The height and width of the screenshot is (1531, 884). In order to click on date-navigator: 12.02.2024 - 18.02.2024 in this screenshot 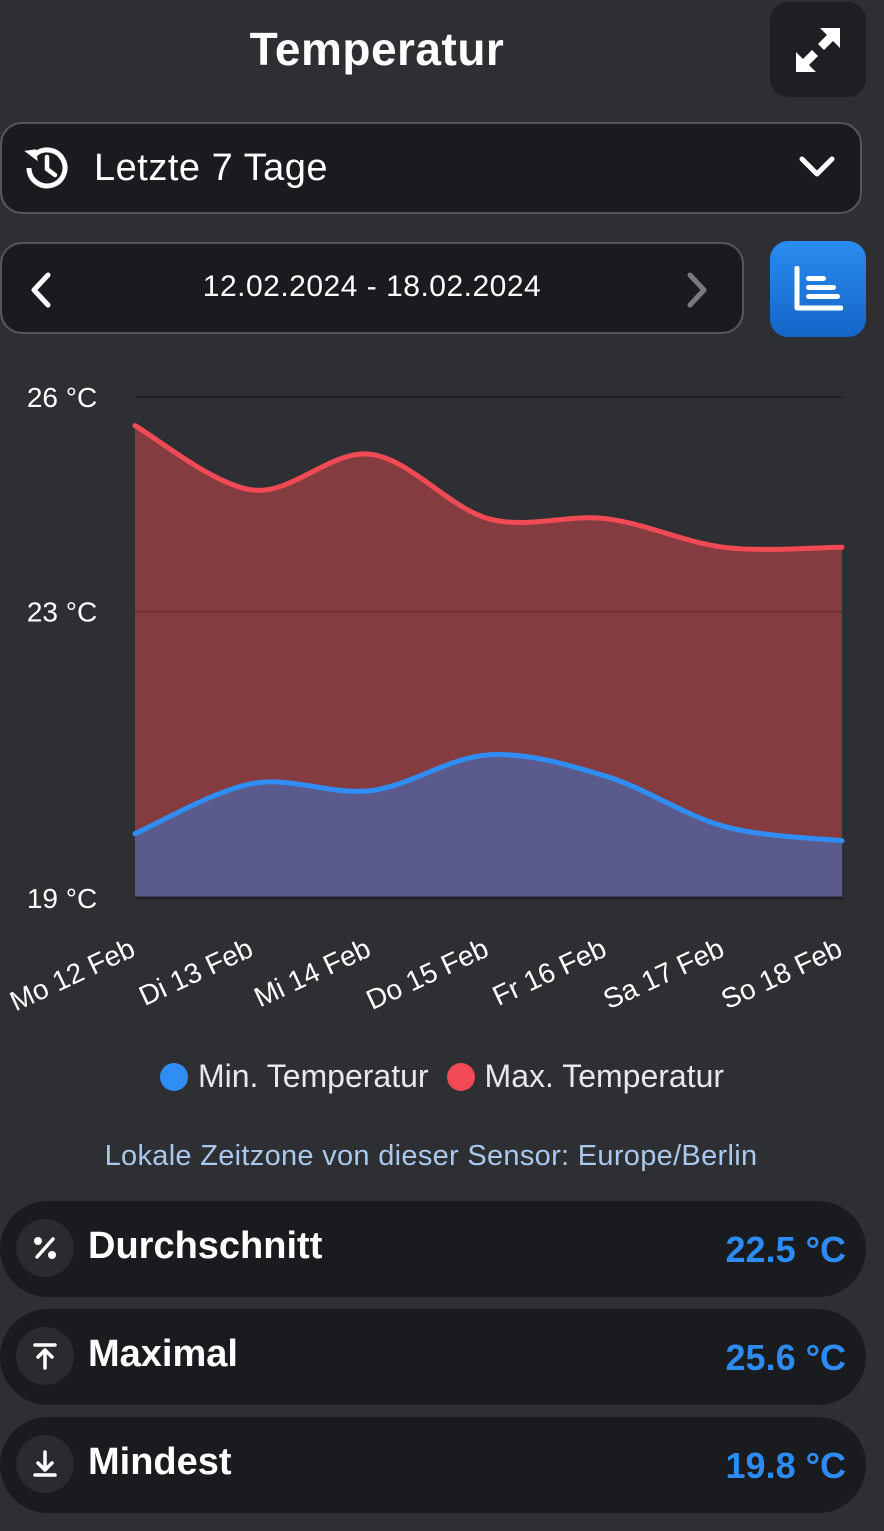, I will do `click(372, 288)`.